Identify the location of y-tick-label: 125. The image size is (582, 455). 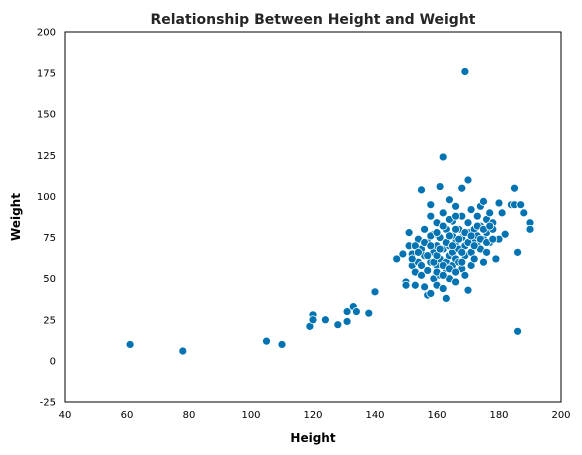
(46, 156).